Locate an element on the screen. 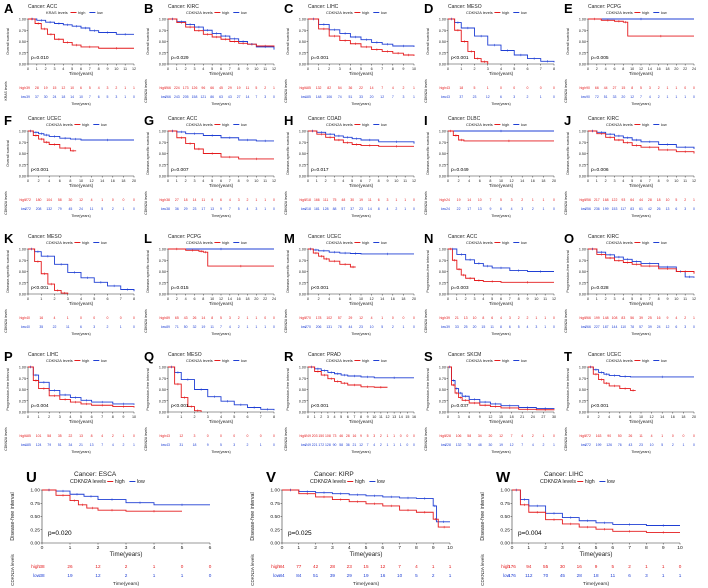  risk-high-count: 90 is located at coordinates (609, 436).